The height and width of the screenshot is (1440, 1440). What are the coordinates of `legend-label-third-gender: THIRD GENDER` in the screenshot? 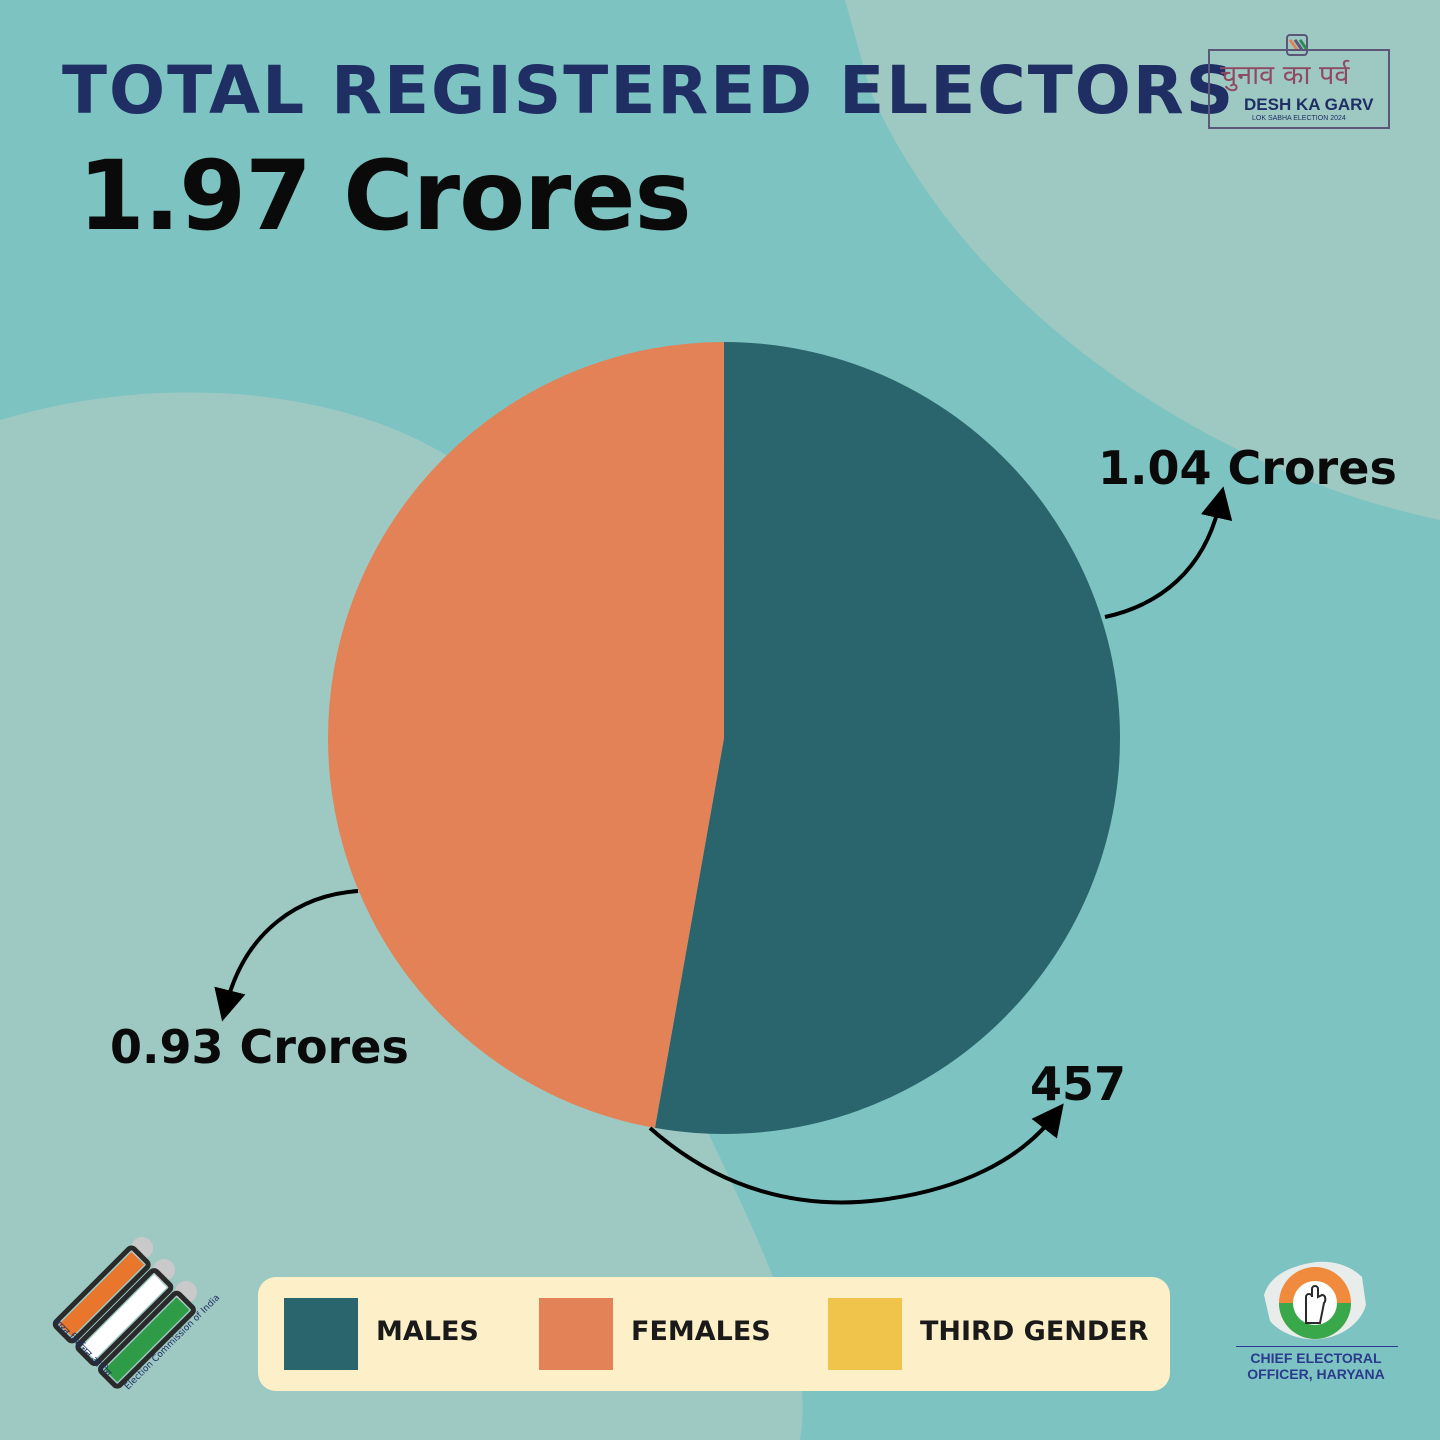 It's located at (1034, 1331).